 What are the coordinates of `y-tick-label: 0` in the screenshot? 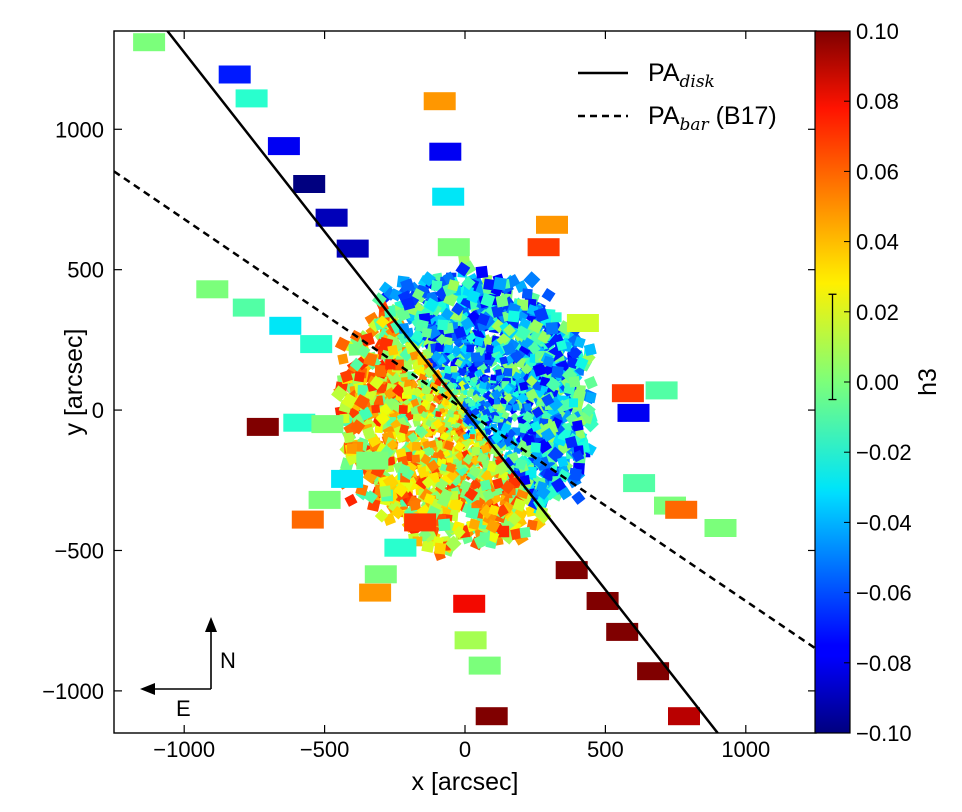 It's located at (98, 410).